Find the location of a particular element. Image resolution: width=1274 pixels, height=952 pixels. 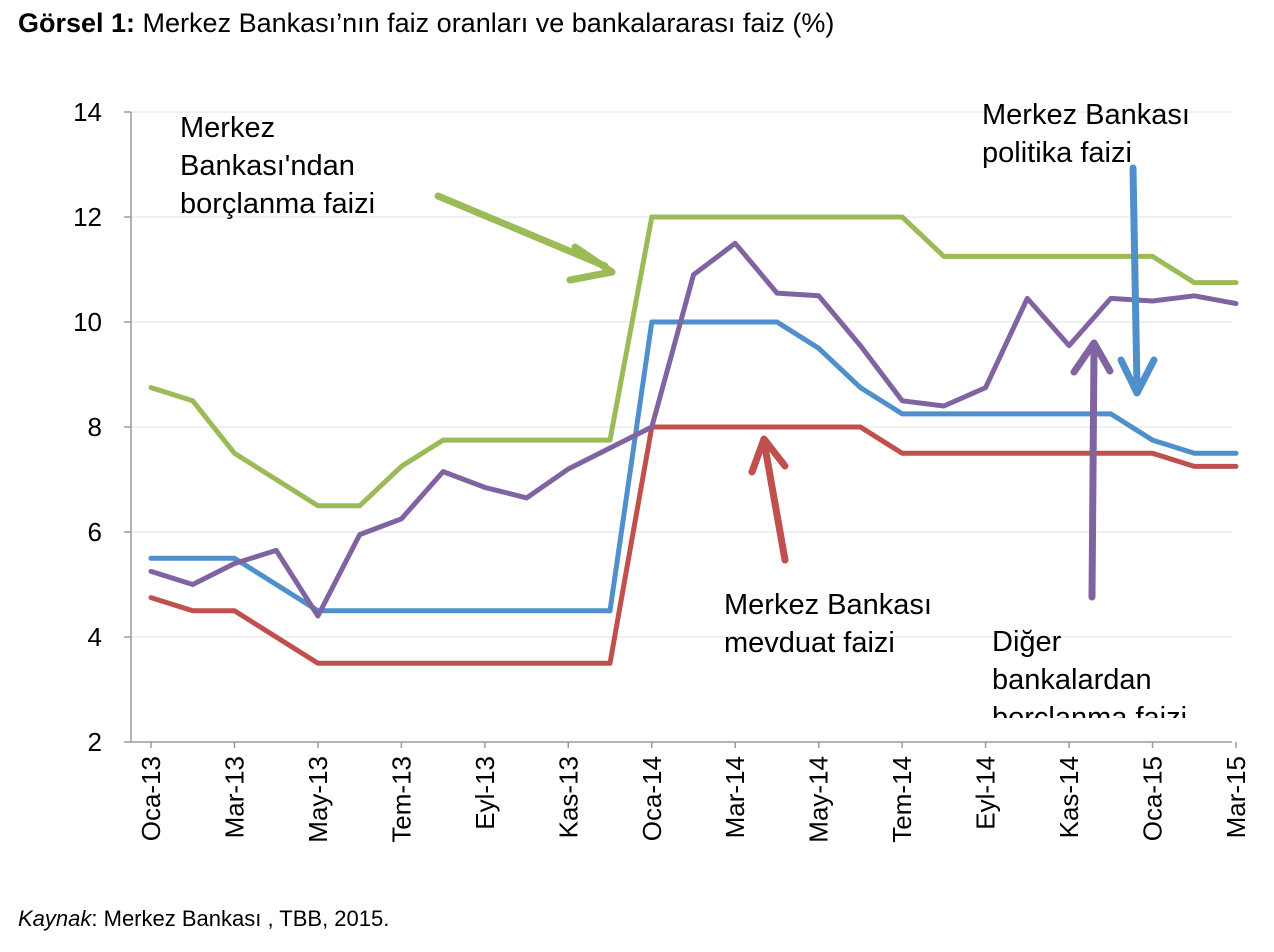

arrow-head-politika is located at coordinates (1137, 376).